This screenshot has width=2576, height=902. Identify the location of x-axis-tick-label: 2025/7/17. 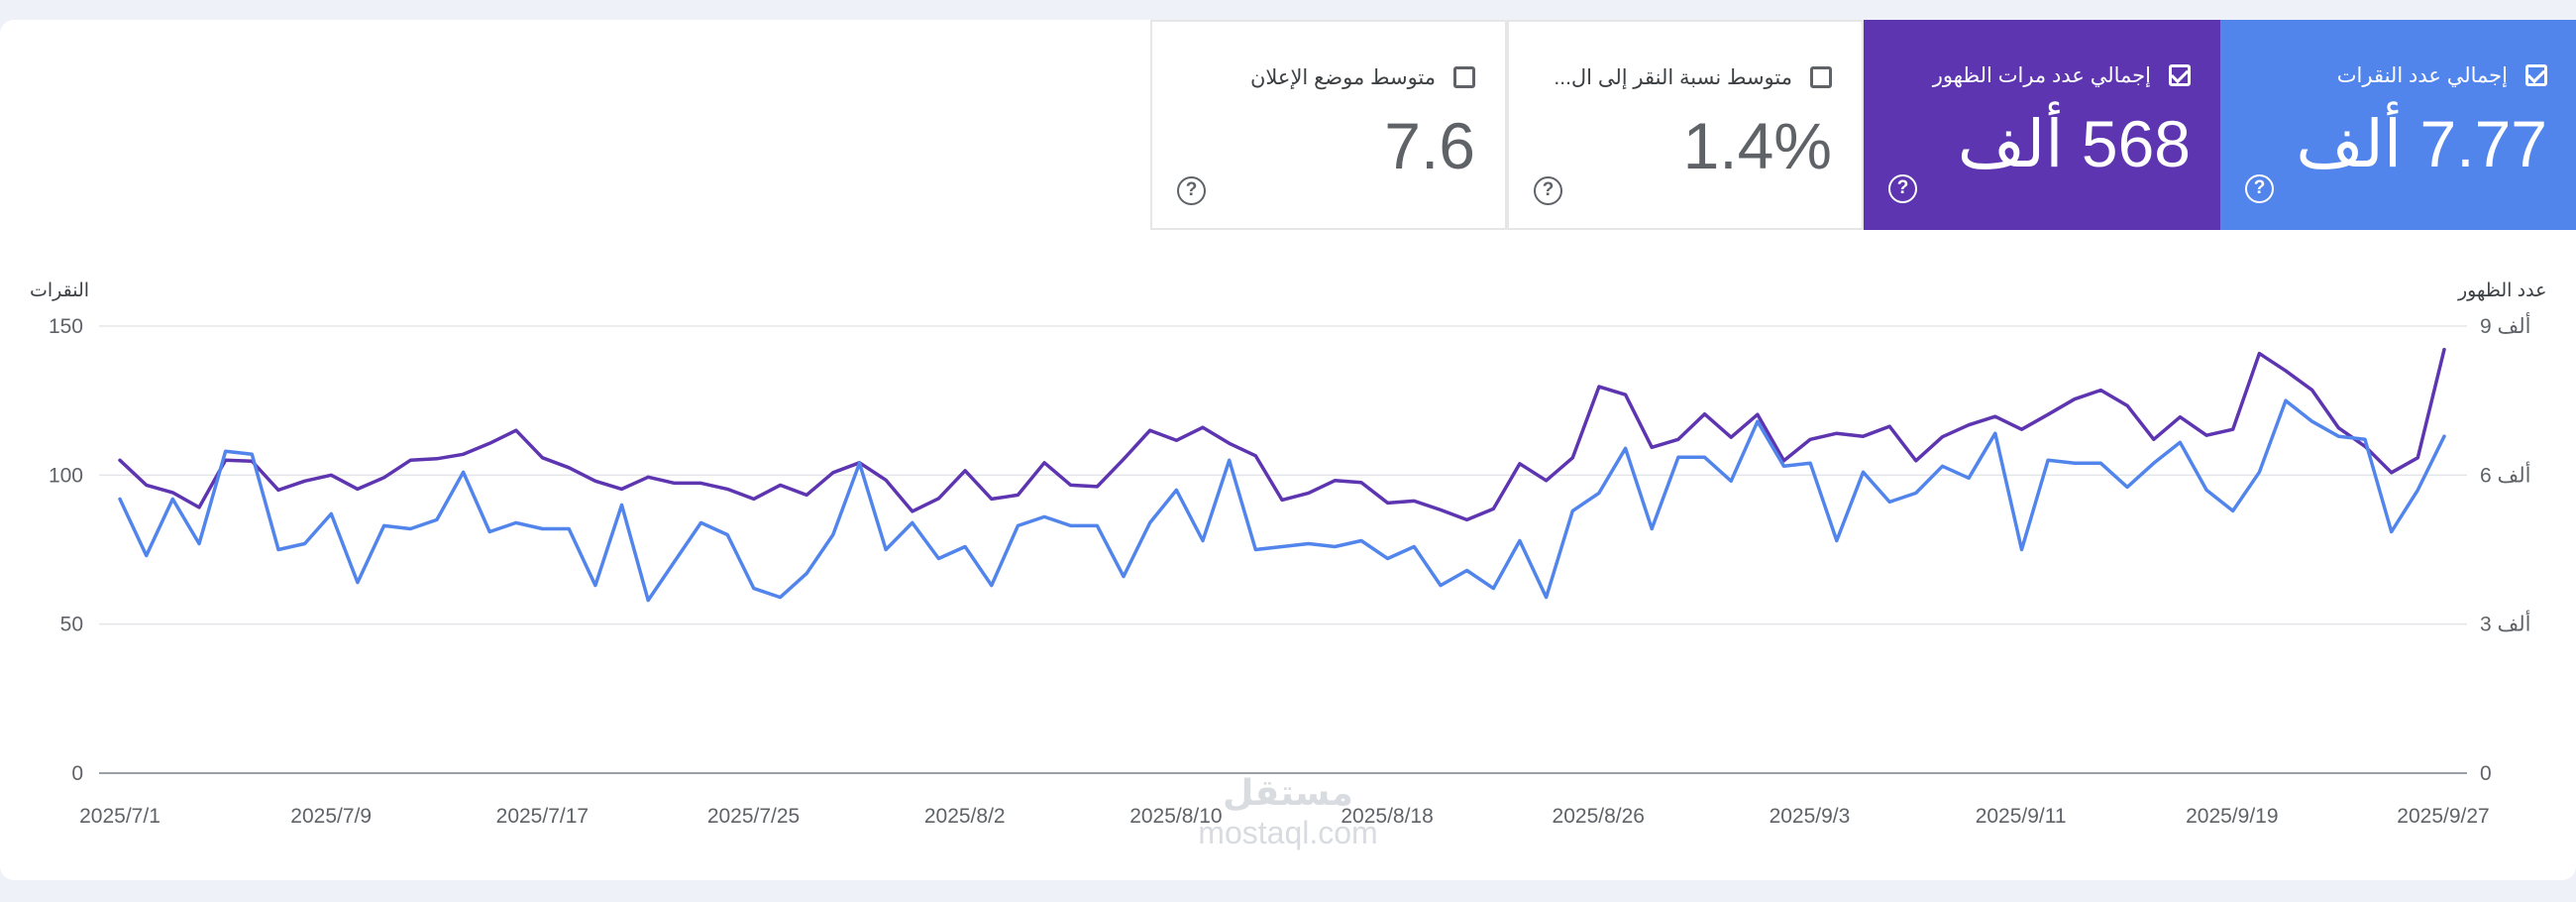
(542, 816).